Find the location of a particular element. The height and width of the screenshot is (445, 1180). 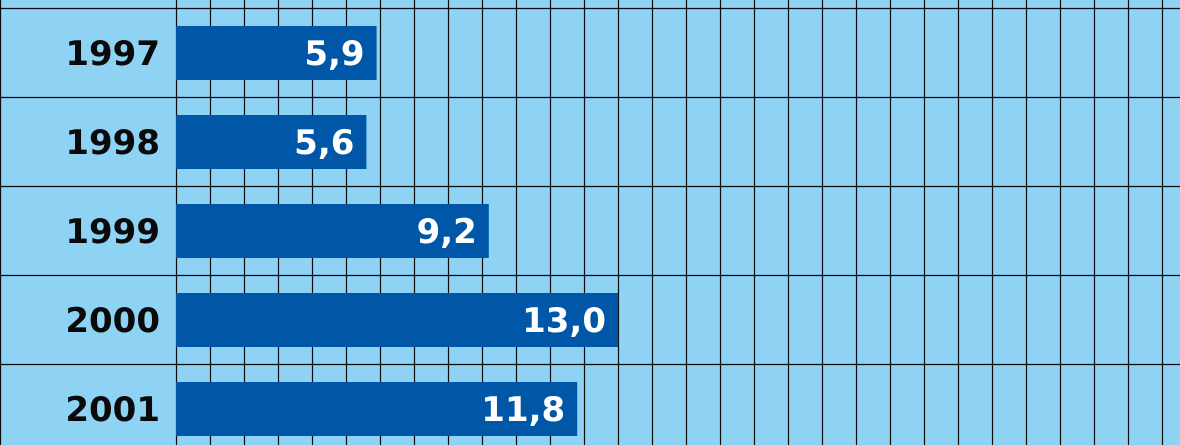

value-label-2000: 13,0 is located at coordinates (564, 321).